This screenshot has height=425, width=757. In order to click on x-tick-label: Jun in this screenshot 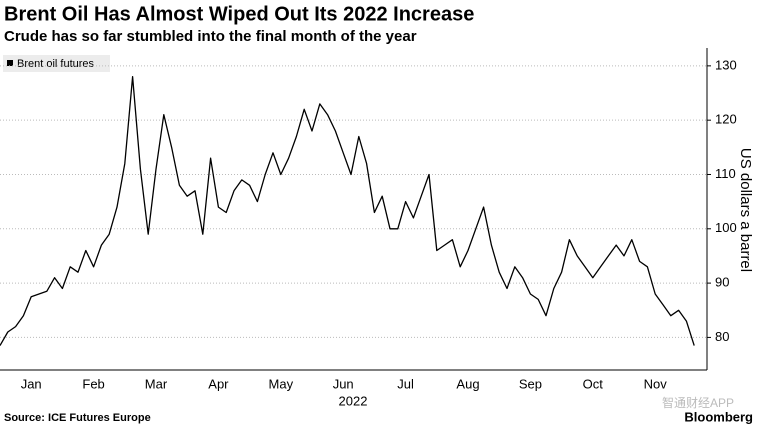, I will do `click(343, 383)`.